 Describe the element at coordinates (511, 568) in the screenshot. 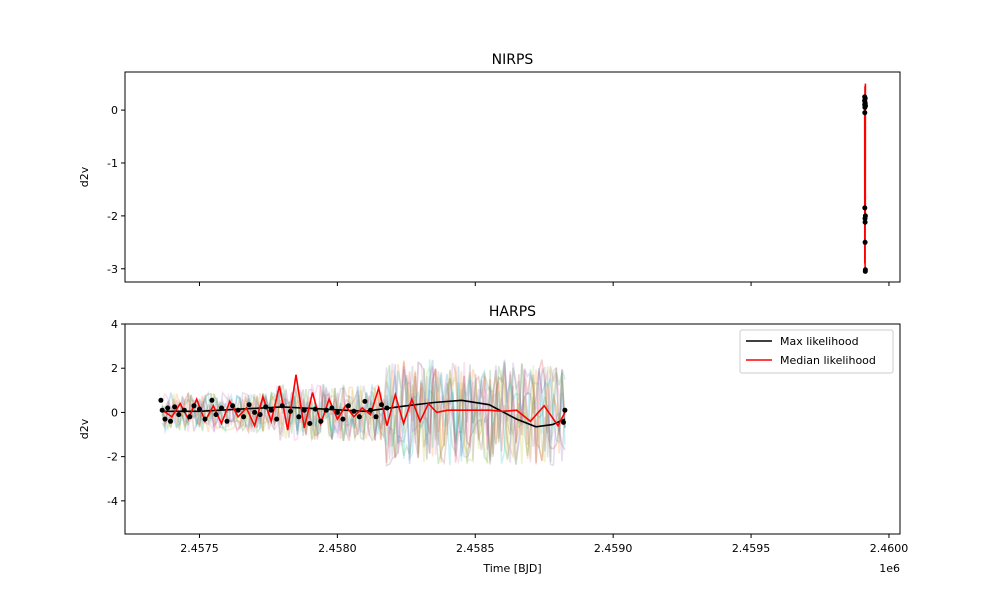

I see `harps-xlabel: Time [BJD]` at that location.